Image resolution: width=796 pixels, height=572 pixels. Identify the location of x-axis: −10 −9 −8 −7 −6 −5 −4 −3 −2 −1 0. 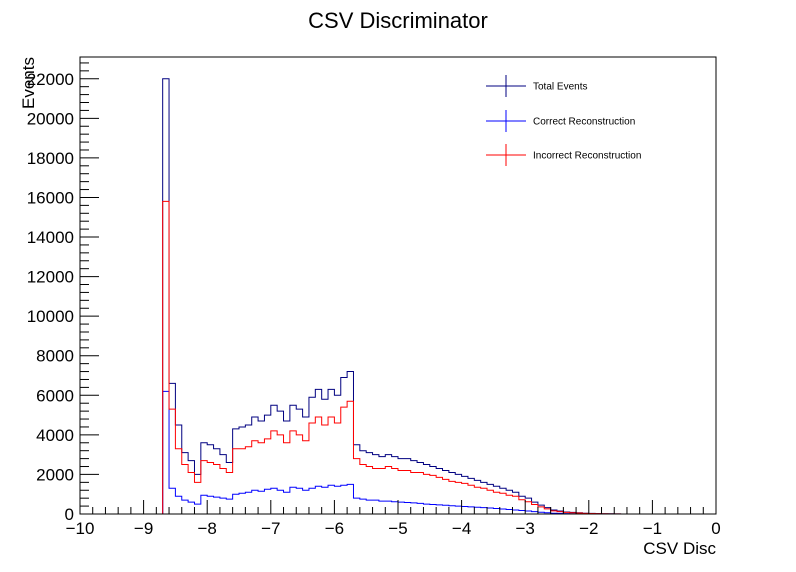
(393, 519).